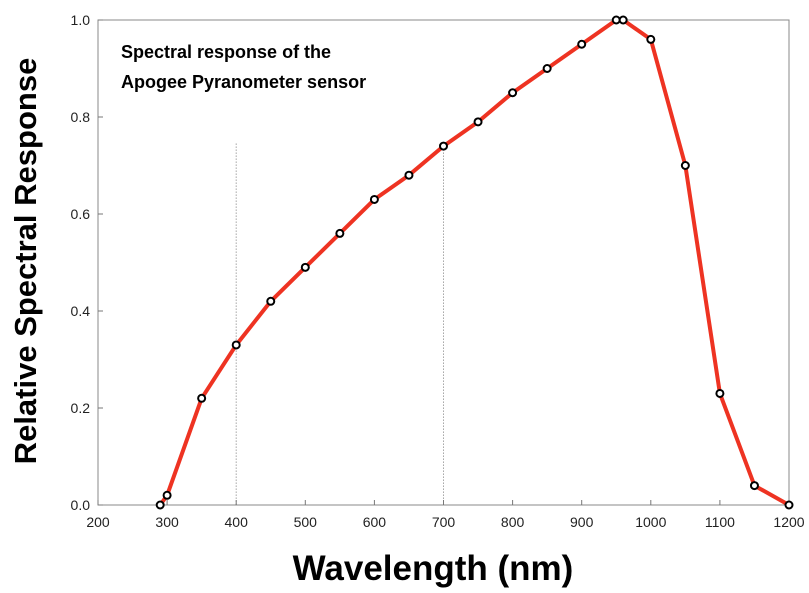 The image size is (809, 593). I want to click on x-tick-label: 1100, so click(720, 522).